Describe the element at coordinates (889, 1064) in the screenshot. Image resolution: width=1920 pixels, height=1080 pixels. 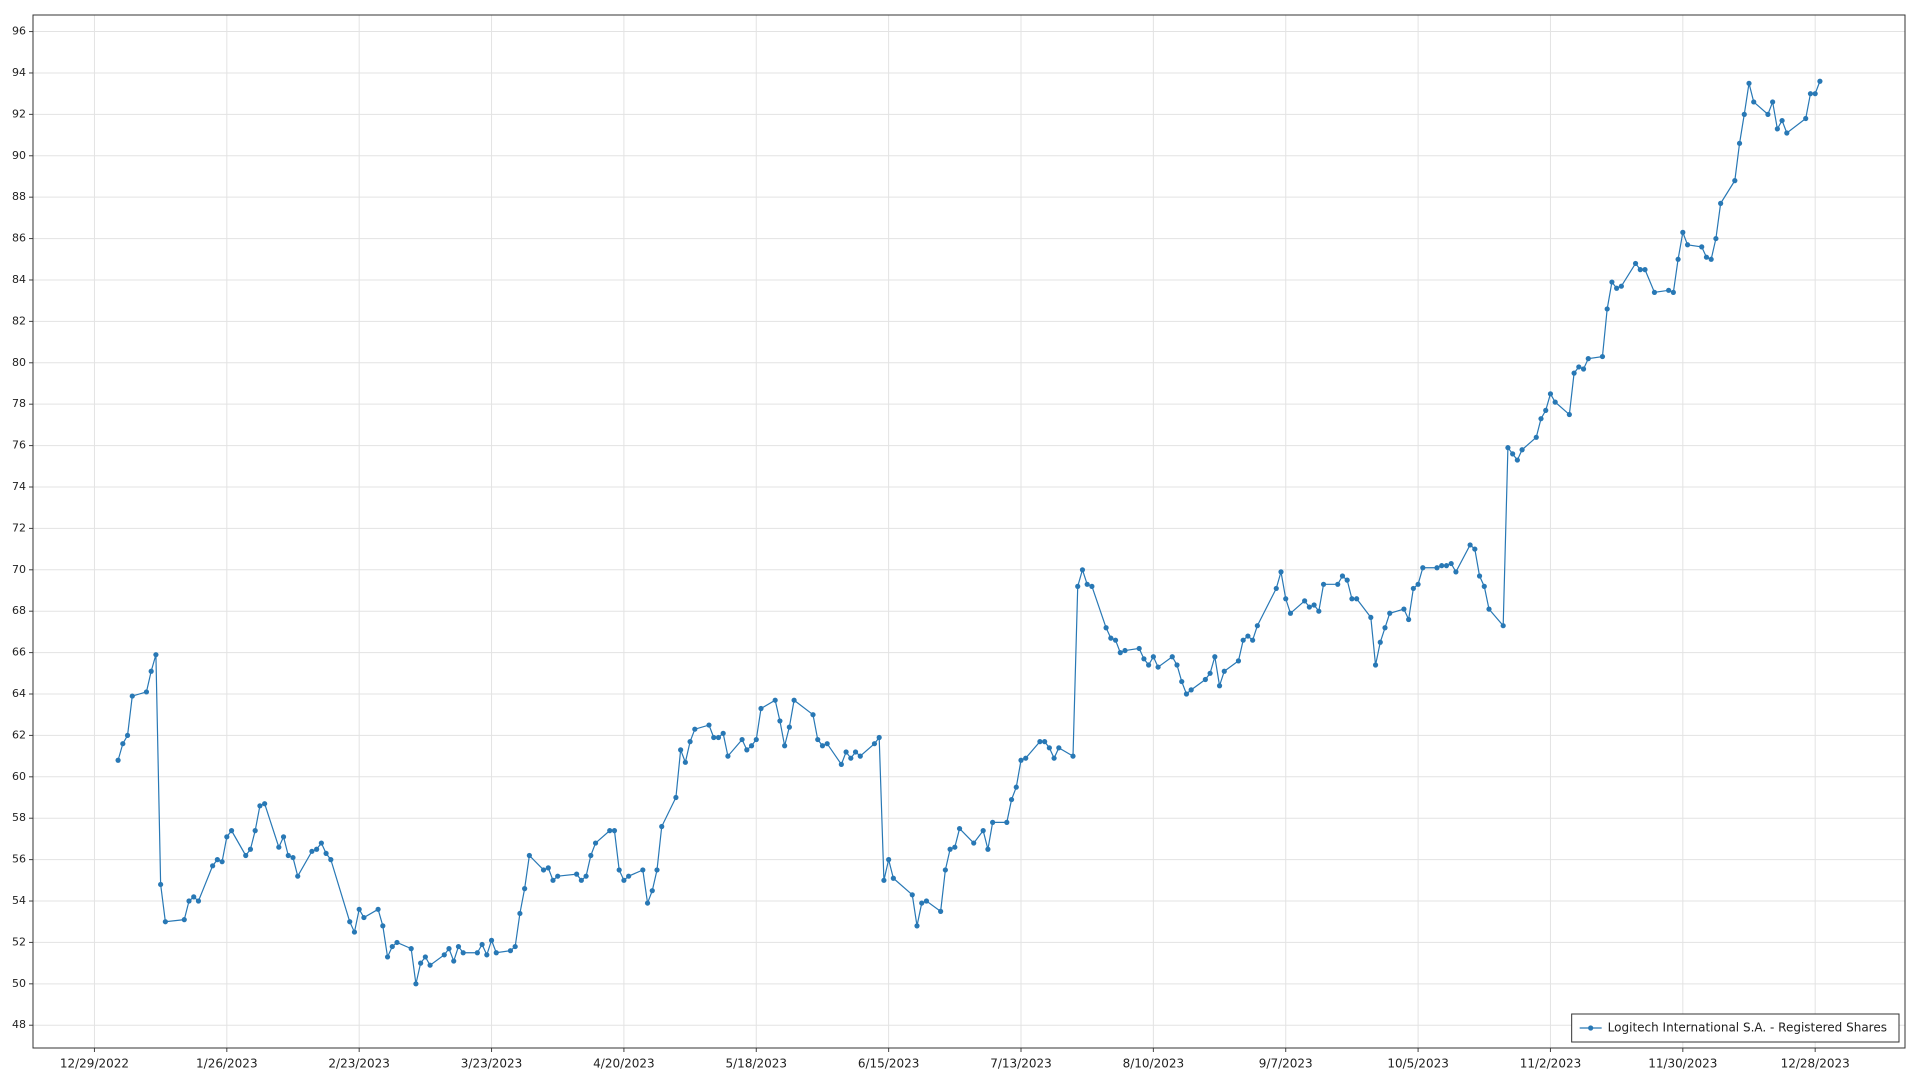
I see `x-tick-label: 6/15/2023` at that location.